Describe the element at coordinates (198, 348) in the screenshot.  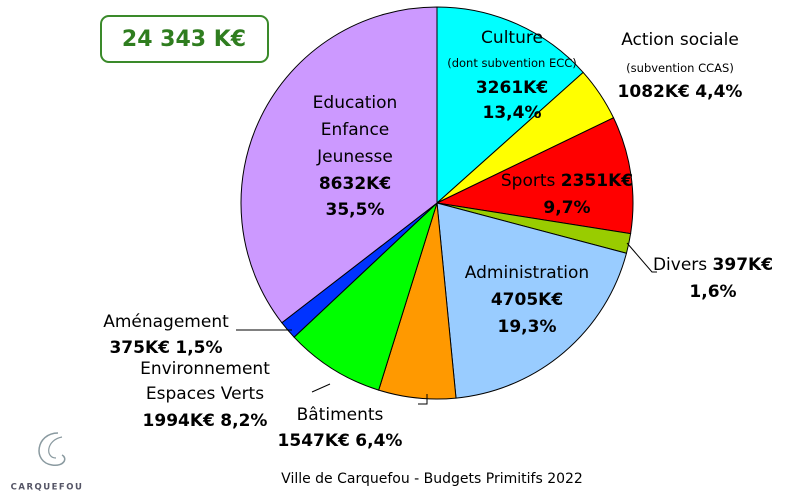
I see `percent-label: 1,5%` at that location.